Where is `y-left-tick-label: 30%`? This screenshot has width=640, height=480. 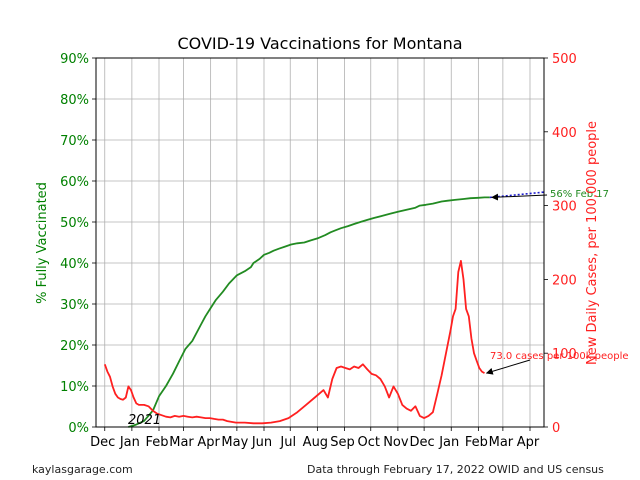
y-left-tick-label: 30% is located at coordinates (74, 305).